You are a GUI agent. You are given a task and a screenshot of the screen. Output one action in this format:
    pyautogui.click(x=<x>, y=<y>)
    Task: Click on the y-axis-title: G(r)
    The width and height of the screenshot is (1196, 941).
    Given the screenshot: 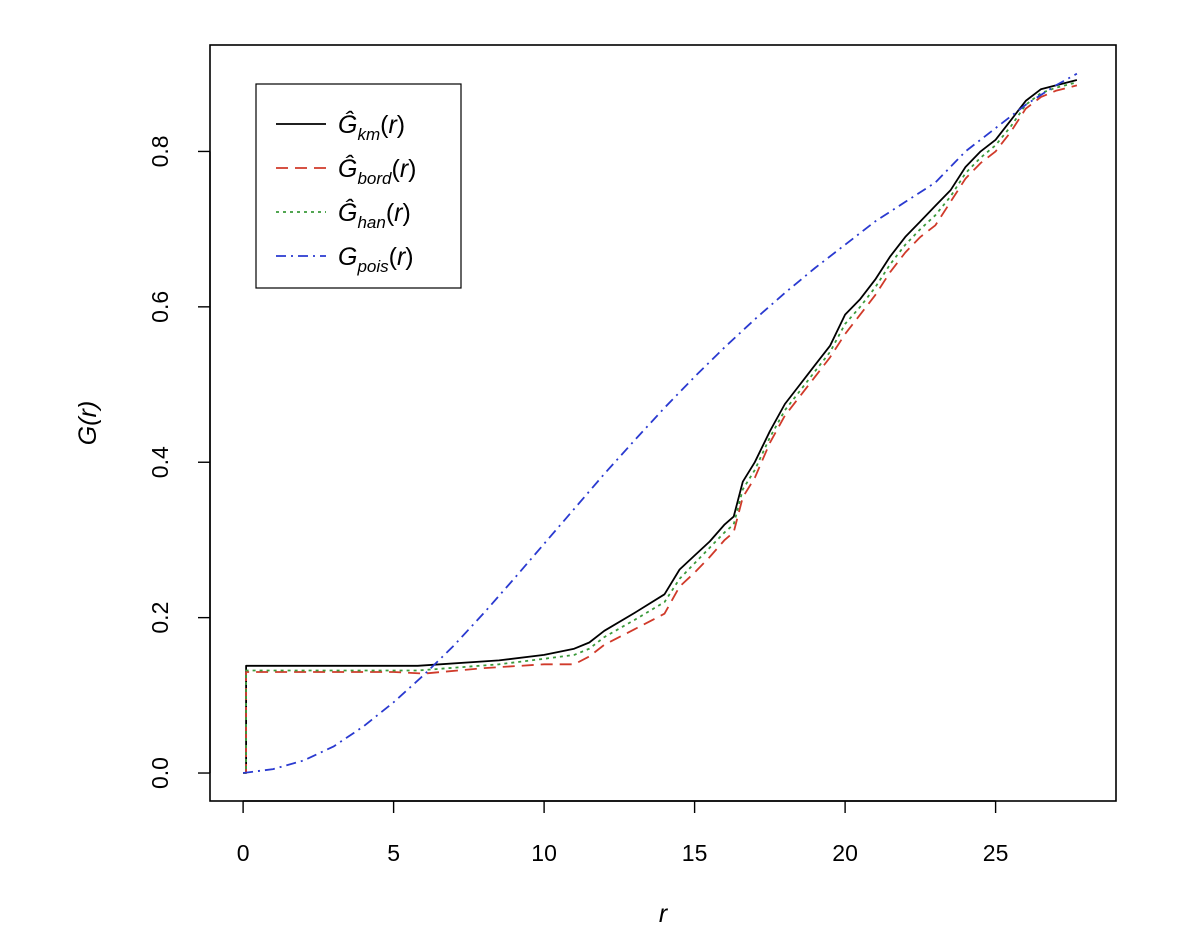 What is the action you would take?
    pyautogui.click(x=88, y=423)
    